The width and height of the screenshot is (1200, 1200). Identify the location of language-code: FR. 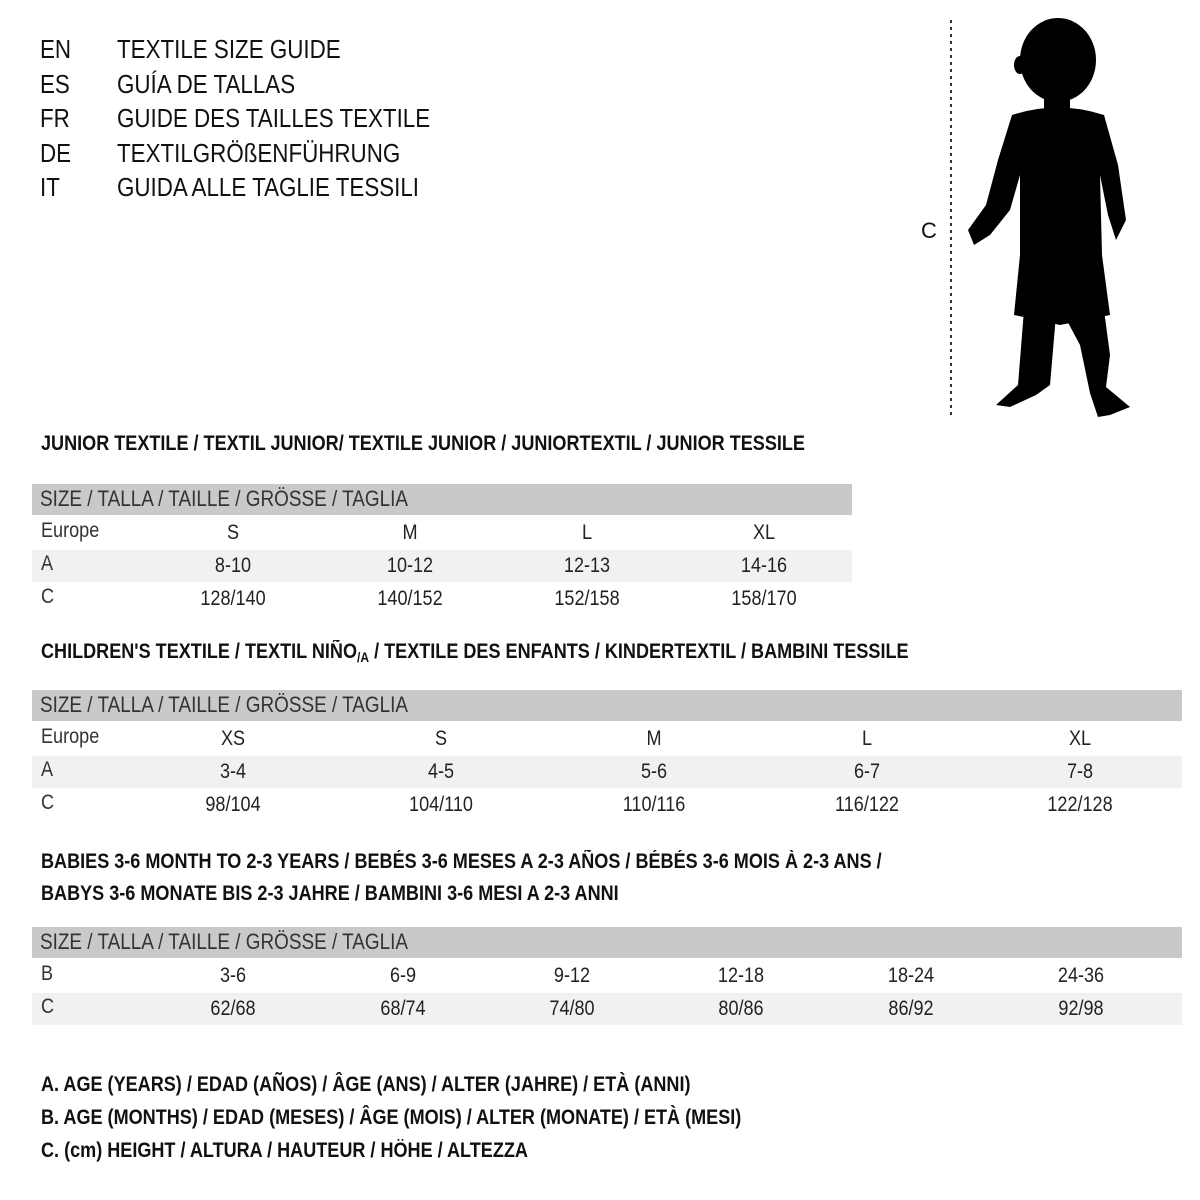
(55, 118).